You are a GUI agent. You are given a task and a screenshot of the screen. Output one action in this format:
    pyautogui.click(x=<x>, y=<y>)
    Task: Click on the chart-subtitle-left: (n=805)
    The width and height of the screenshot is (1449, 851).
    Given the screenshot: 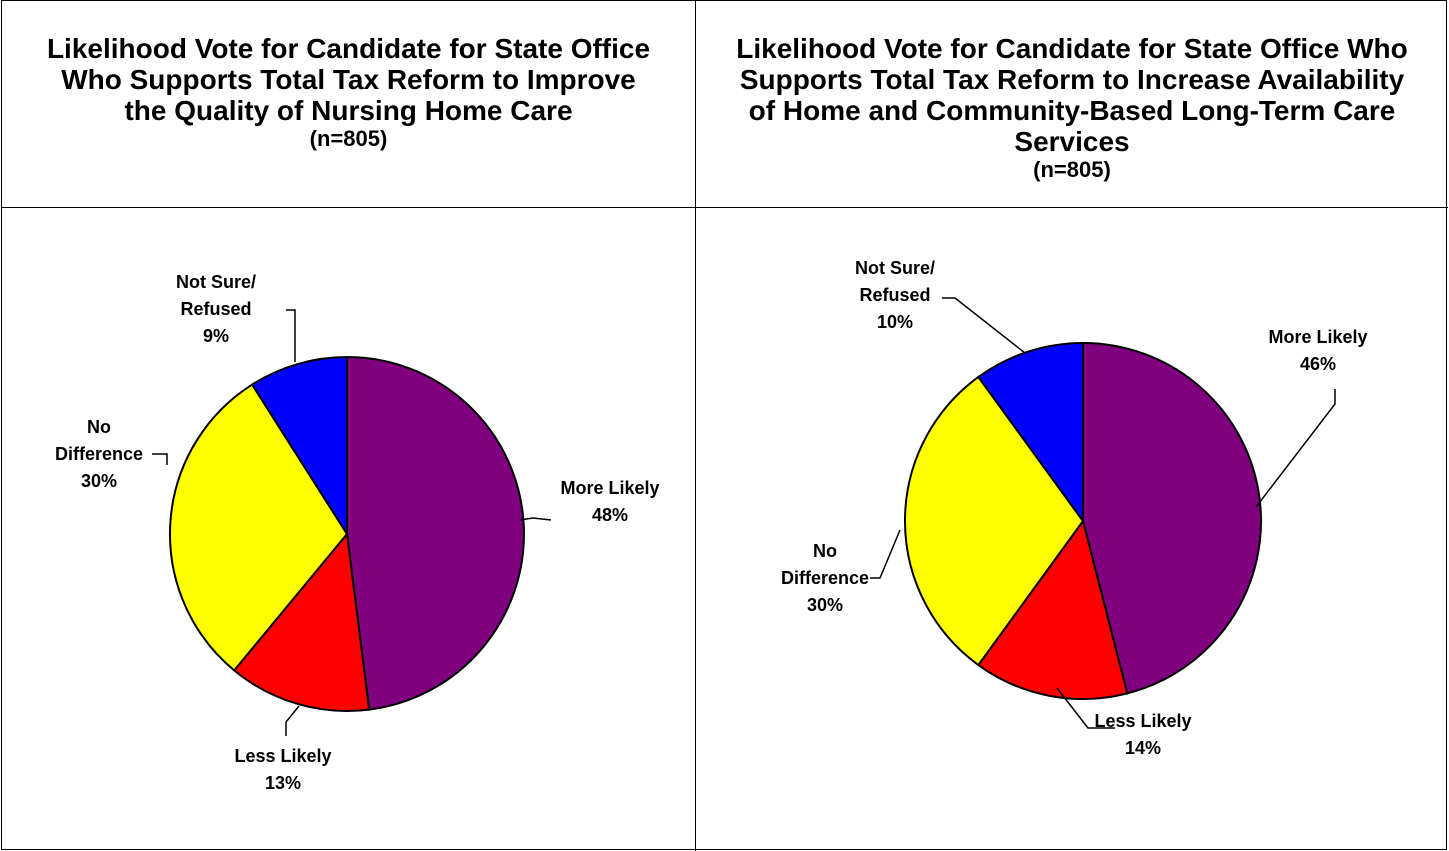 What is the action you would take?
    pyautogui.click(x=348, y=138)
    